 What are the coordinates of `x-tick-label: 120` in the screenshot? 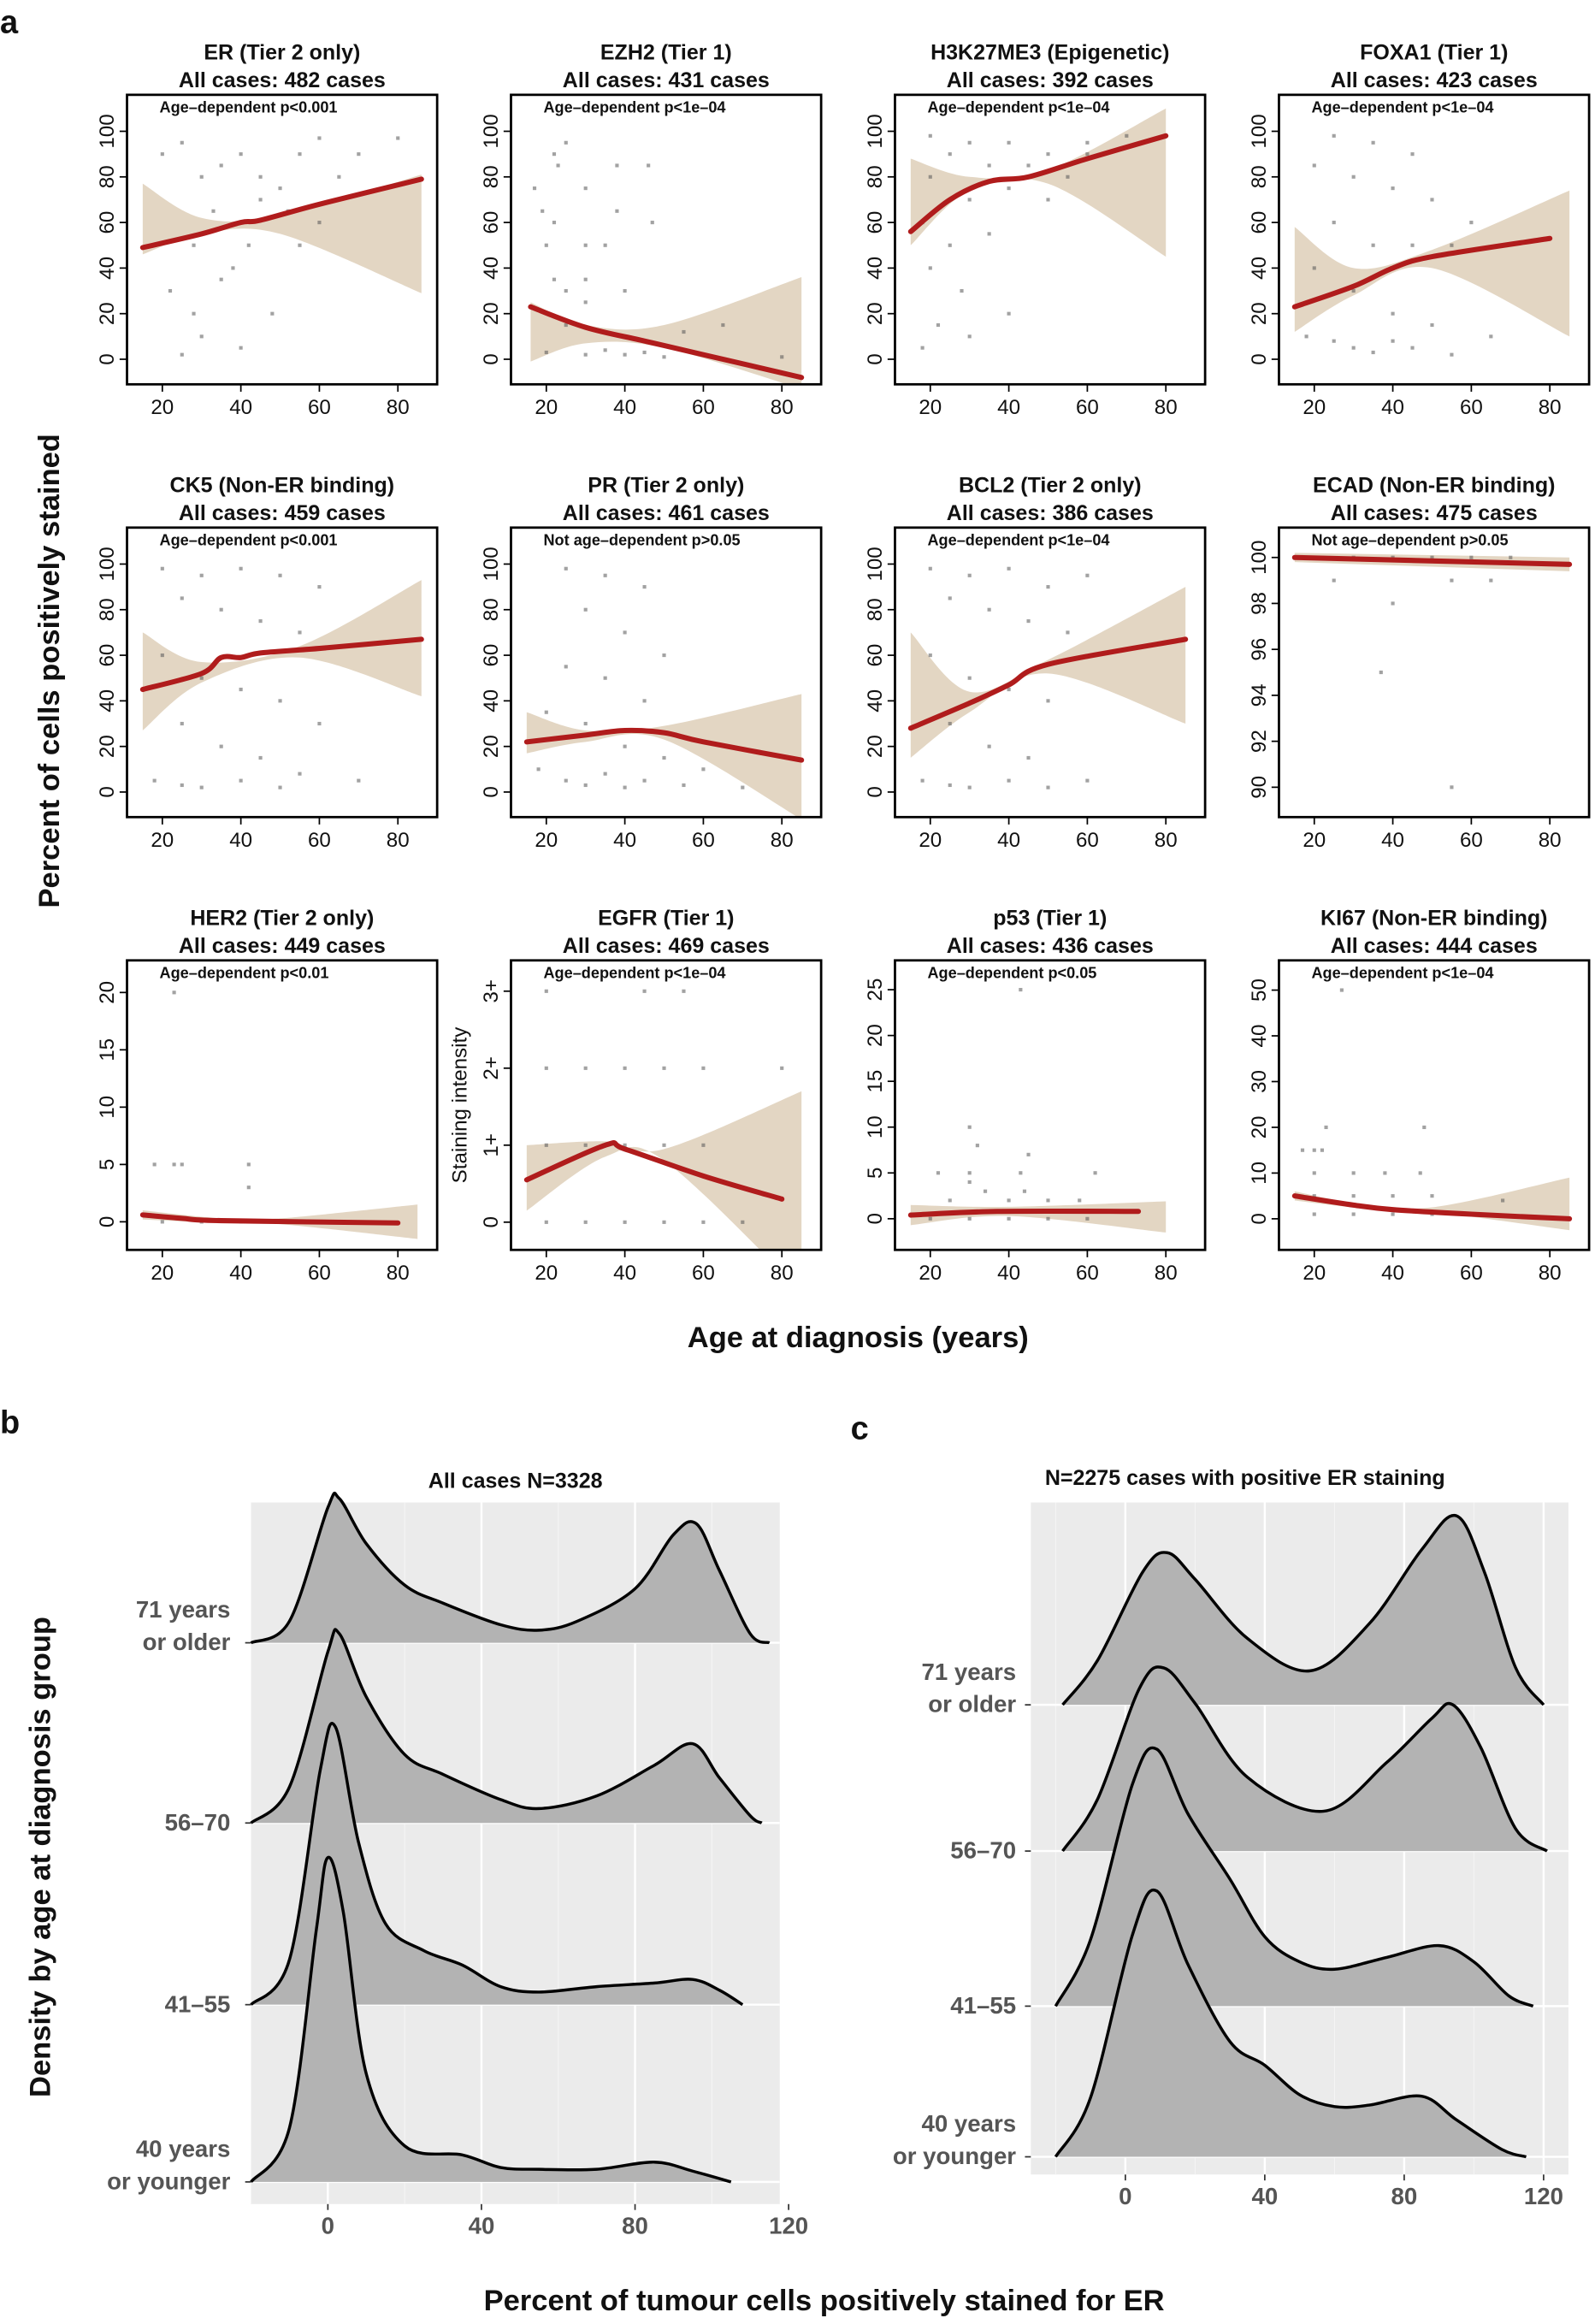 It's located at (1543, 2196).